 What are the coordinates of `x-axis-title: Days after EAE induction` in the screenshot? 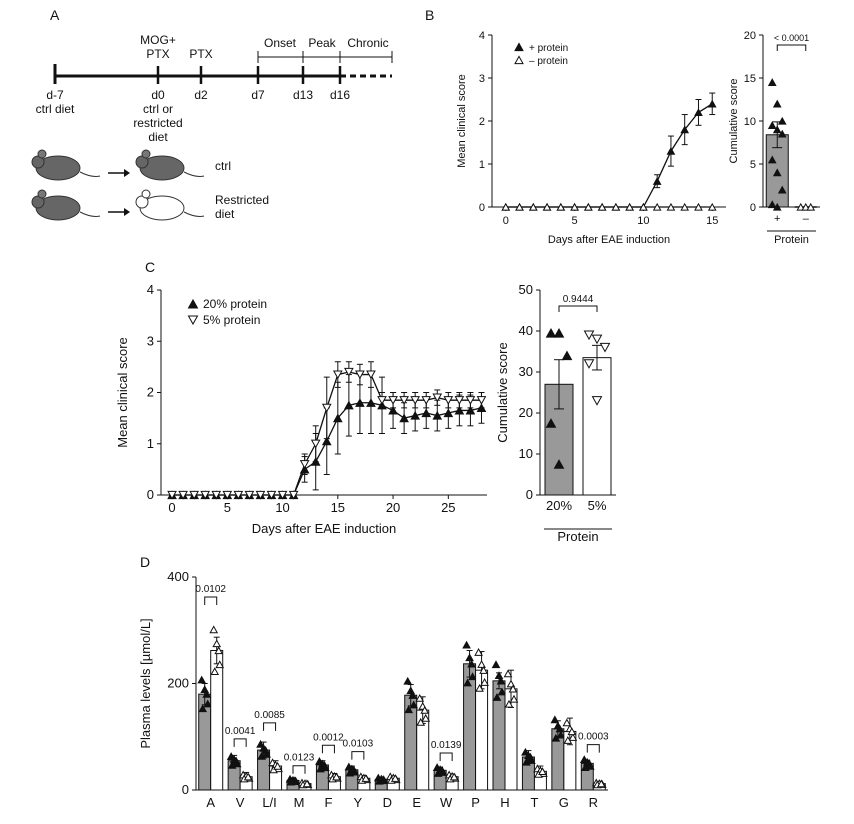 It's located at (609, 240).